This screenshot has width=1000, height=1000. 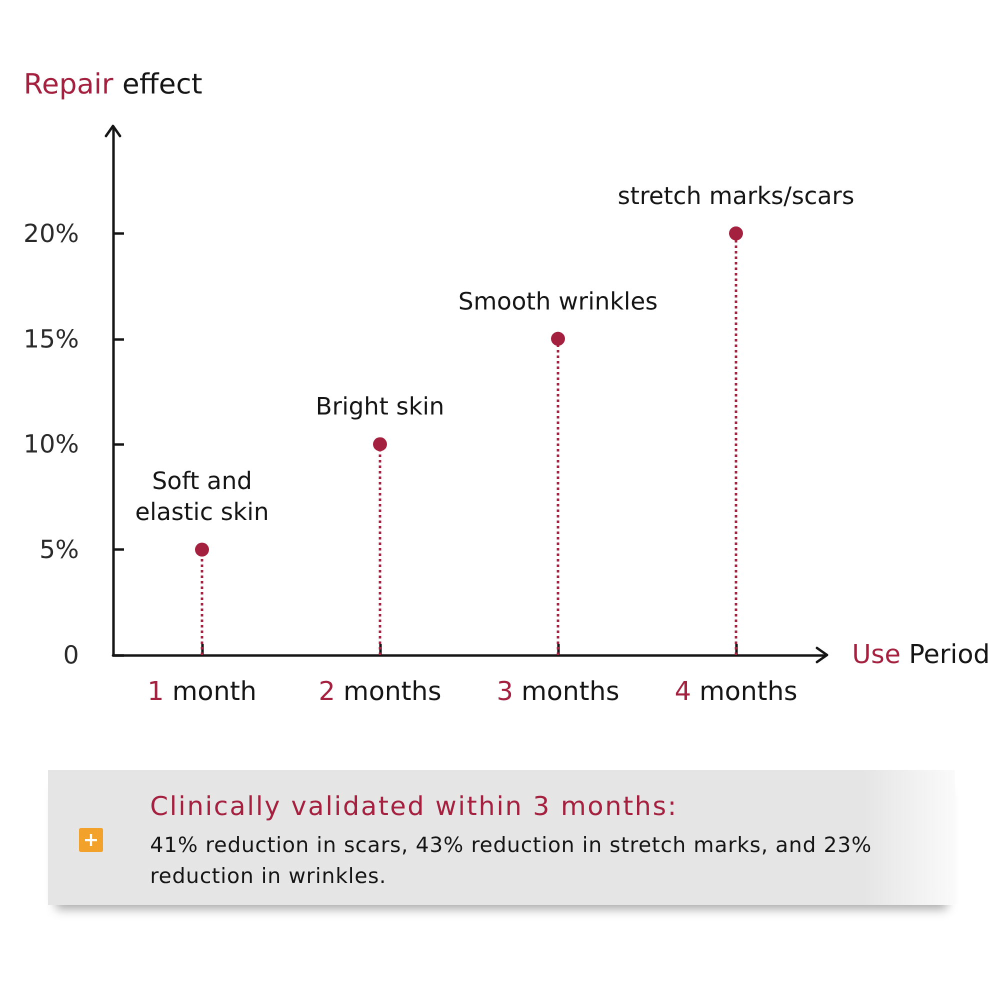 I want to click on y-tick-label: 20%, so click(x=51, y=233).